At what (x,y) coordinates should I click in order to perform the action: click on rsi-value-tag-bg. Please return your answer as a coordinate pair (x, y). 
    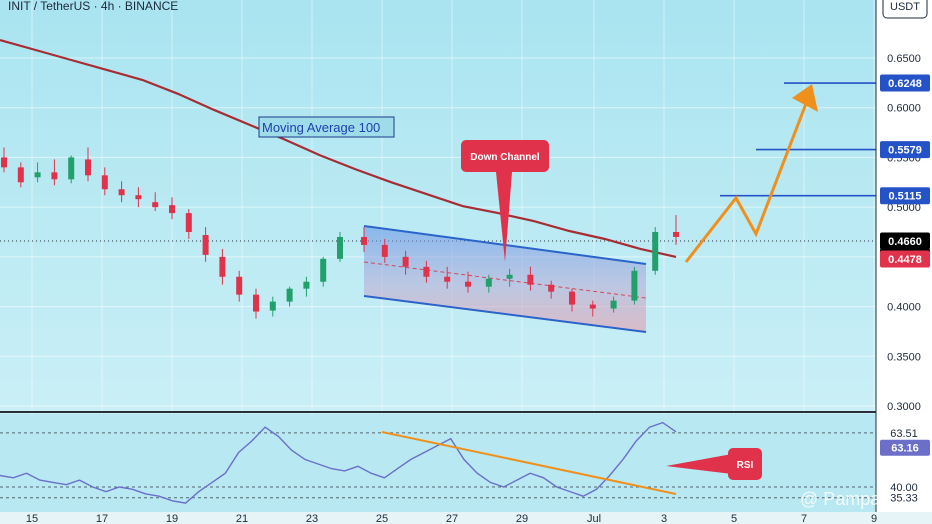
    Looking at the image, I should click on (905, 447).